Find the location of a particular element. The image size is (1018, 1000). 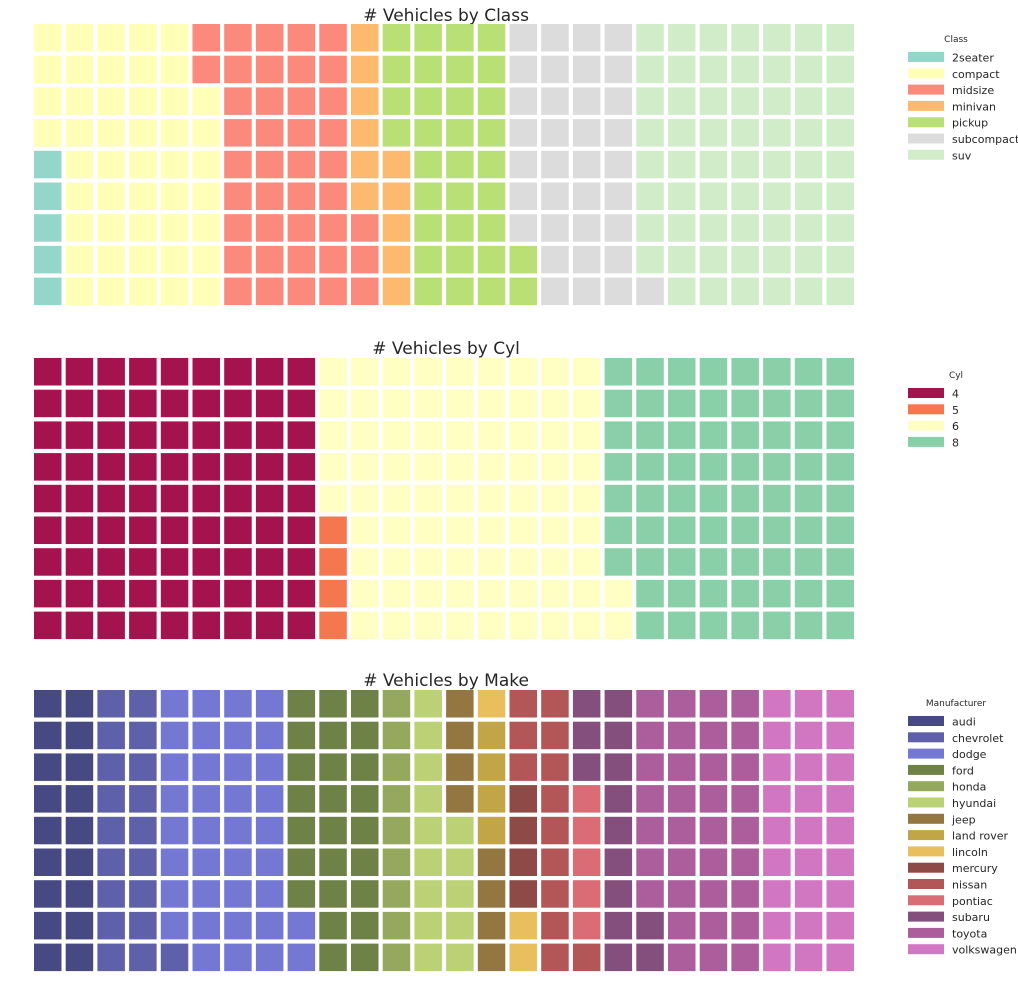

legend-label: chevrolet is located at coordinates (978, 738).